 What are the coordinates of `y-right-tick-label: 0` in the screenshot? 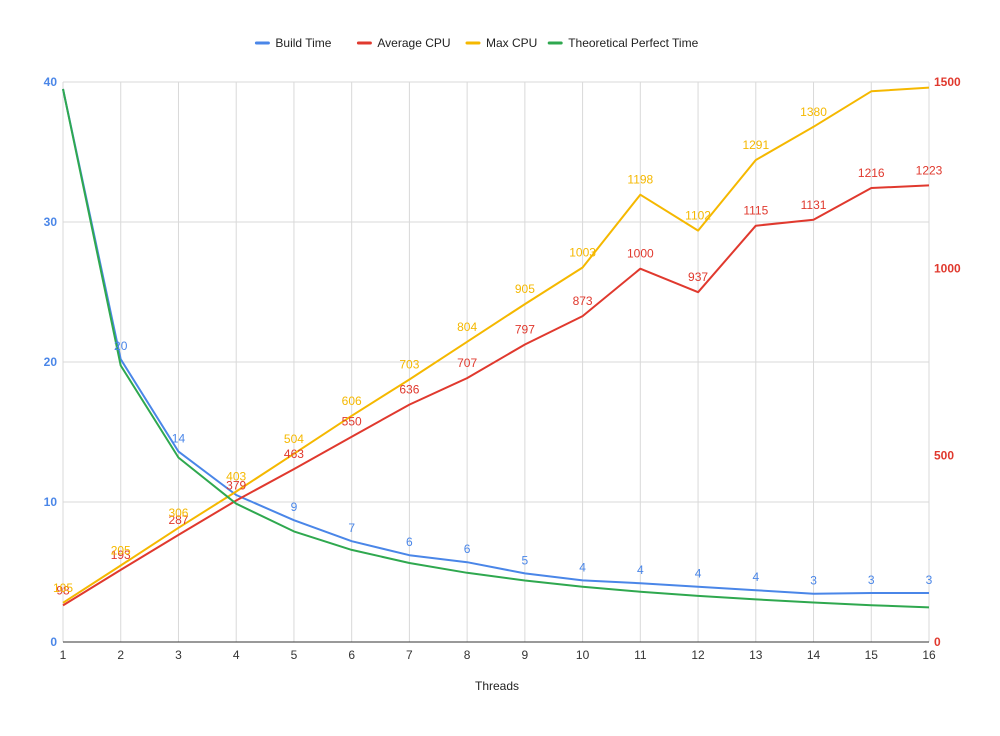 It's located at (937, 642).